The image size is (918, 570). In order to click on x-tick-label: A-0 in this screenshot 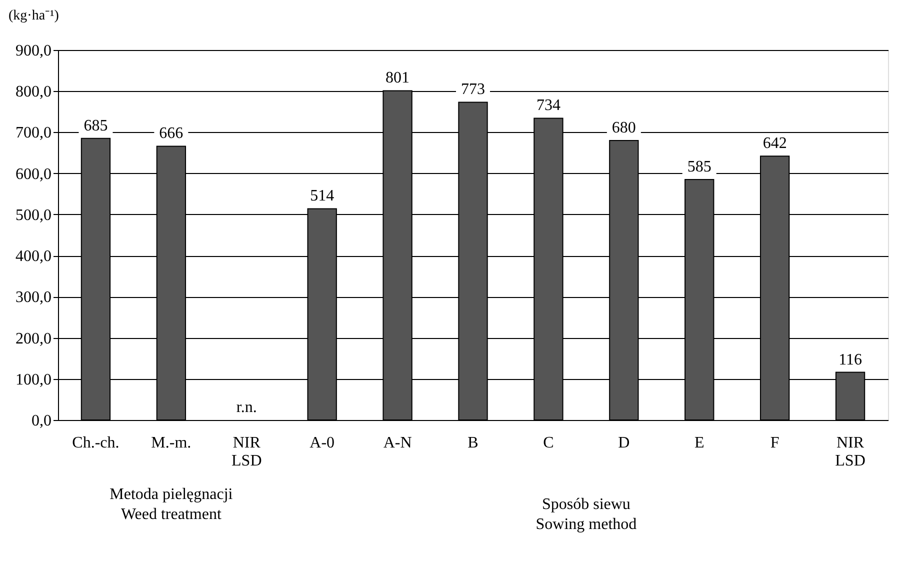, I will do `click(322, 443)`.